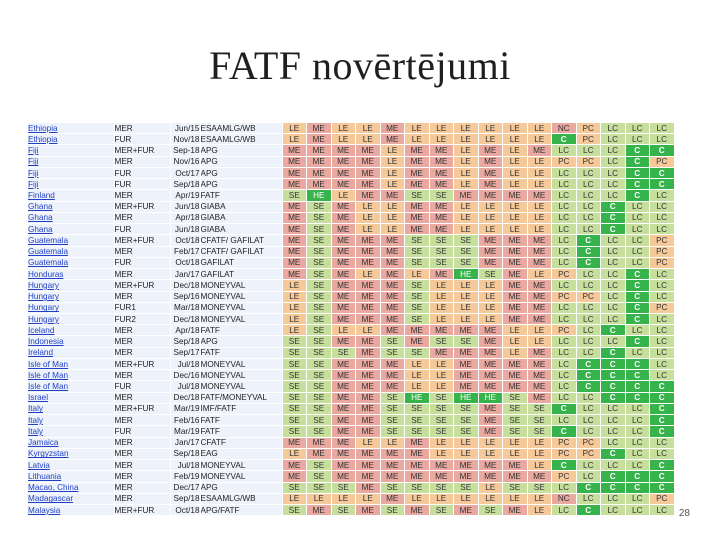 The image size is (720, 540). Describe the element at coordinates (71, 330) in the screenshot. I see `country-link: Iceland` at that location.